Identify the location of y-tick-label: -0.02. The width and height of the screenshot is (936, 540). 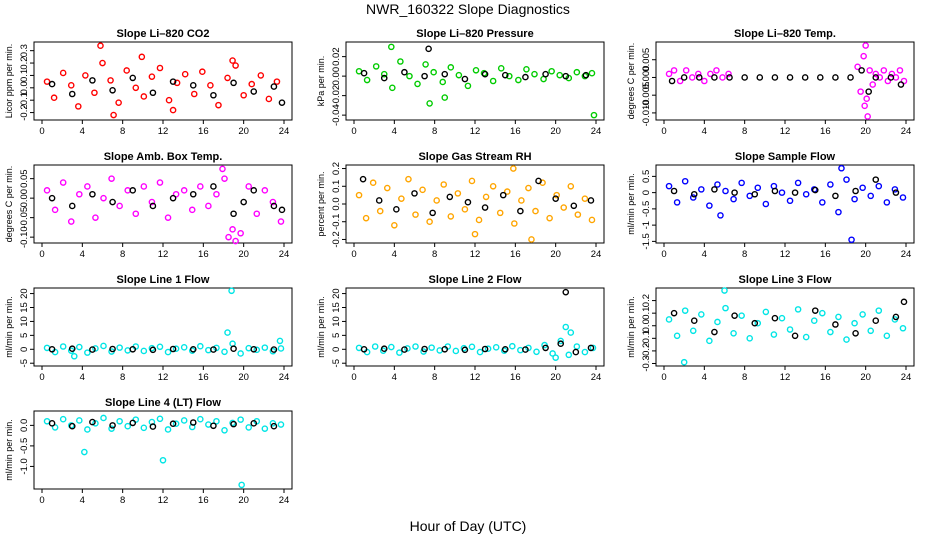
(336, 96).